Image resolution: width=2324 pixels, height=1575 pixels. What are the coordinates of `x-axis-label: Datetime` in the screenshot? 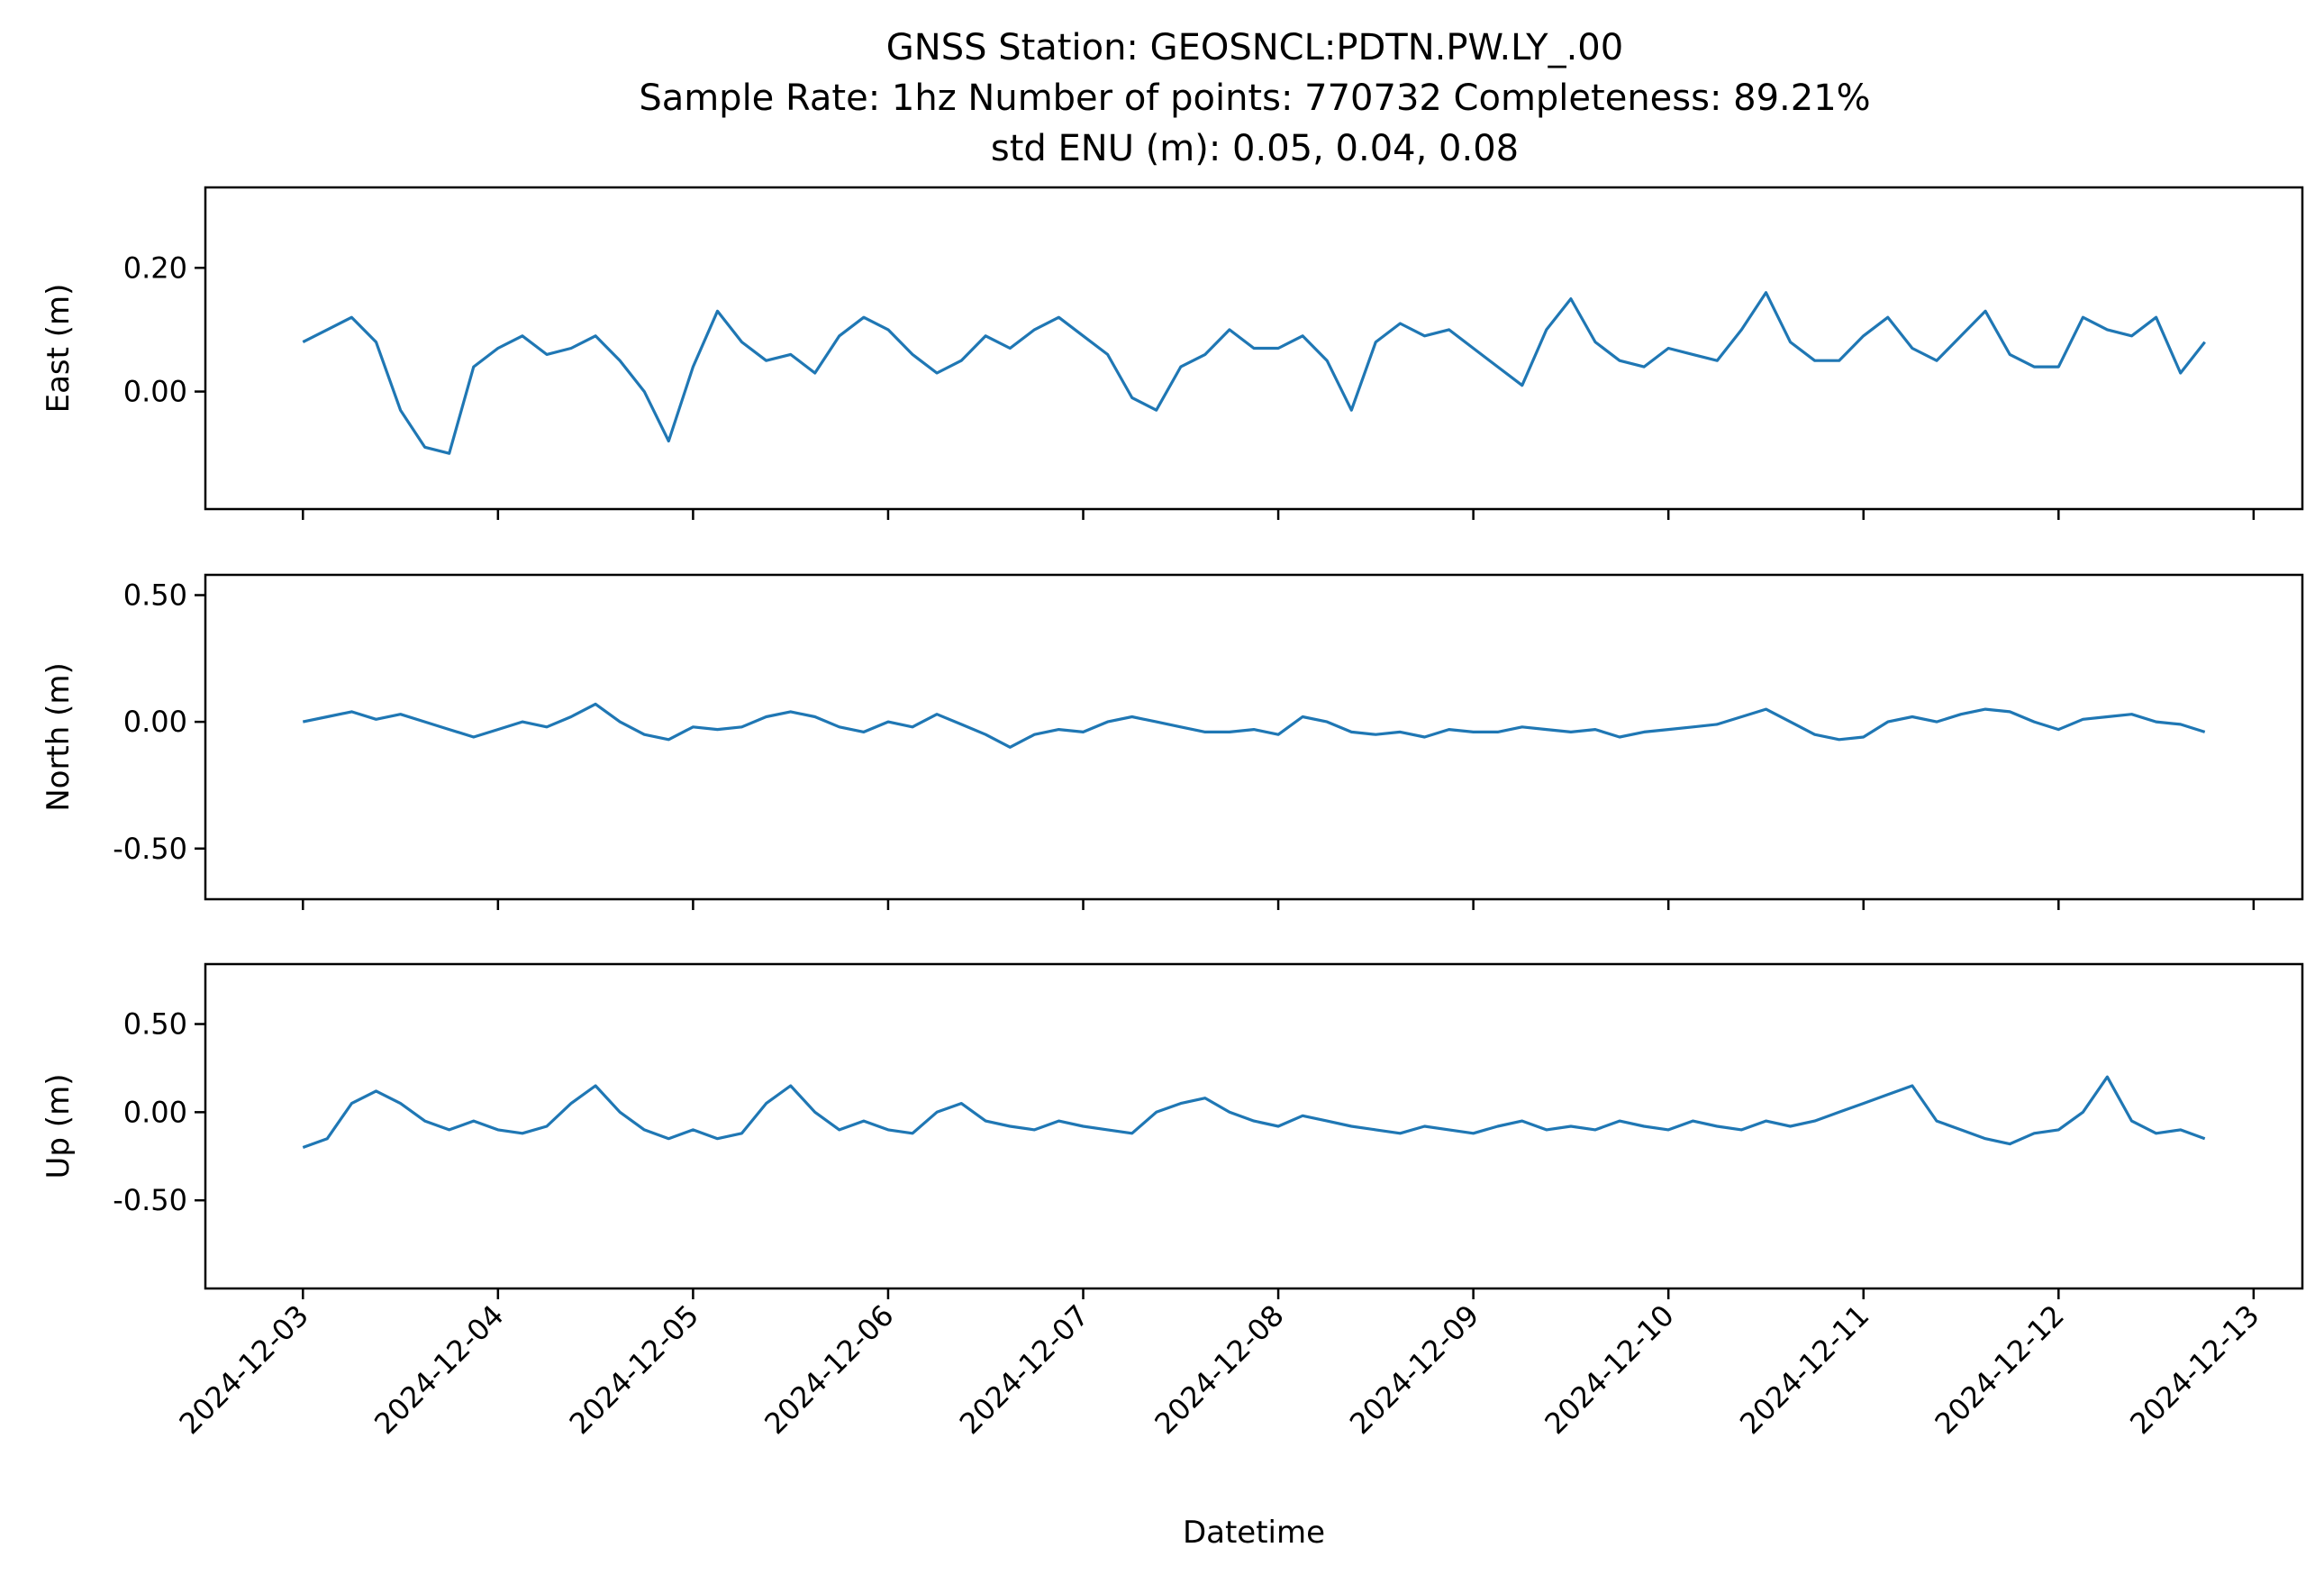 It's located at (1254, 1533).